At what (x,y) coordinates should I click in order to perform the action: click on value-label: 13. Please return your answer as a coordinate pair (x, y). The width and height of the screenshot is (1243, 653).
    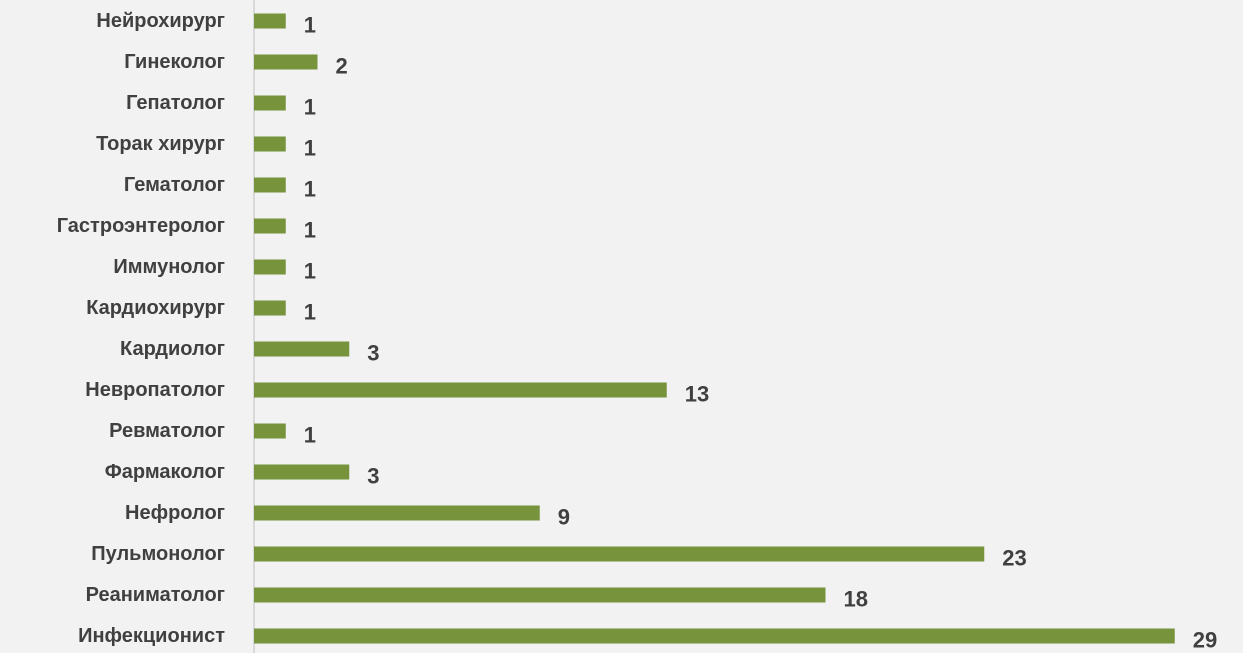
    Looking at the image, I should click on (697, 394).